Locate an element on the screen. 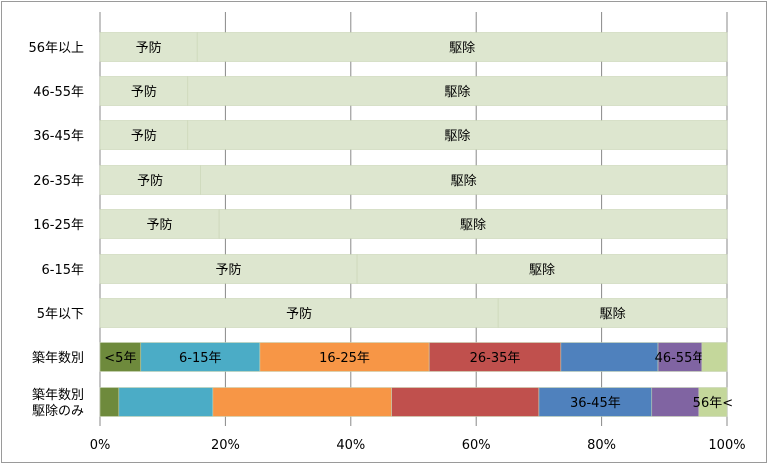 The width and height of the screenshot is (775, 468). bar-segment-label: 6-15年 is located at coordinates (200, 358).